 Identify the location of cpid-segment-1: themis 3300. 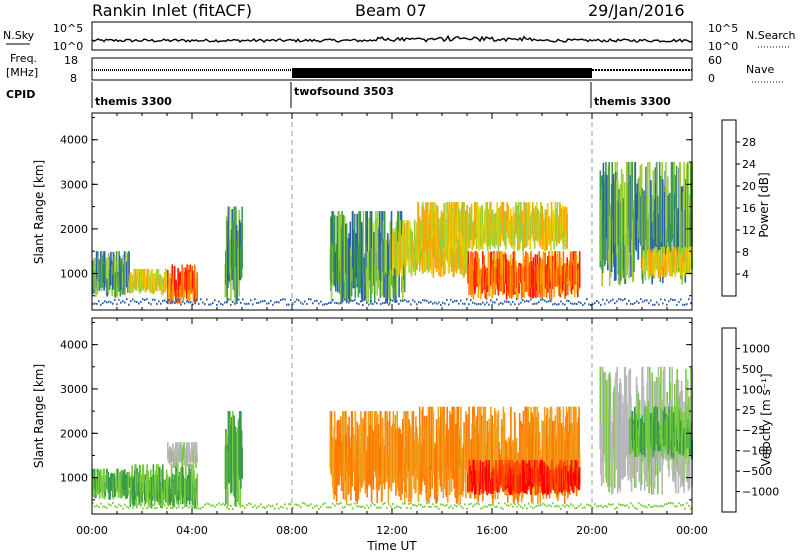
(133, 101).